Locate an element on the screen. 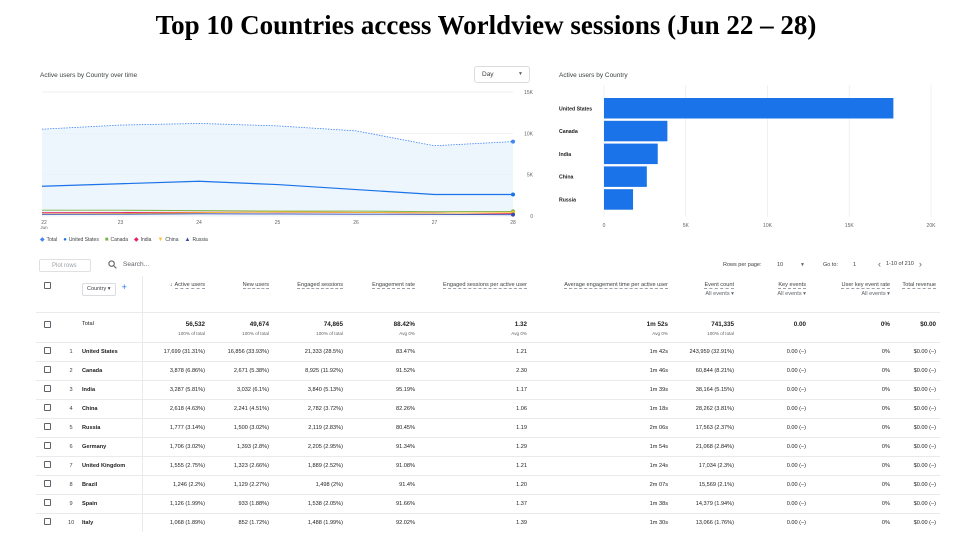 The width and height of the screenshot is (972, 547). legend-item: ◆ India is located at coordinates (142, 240).